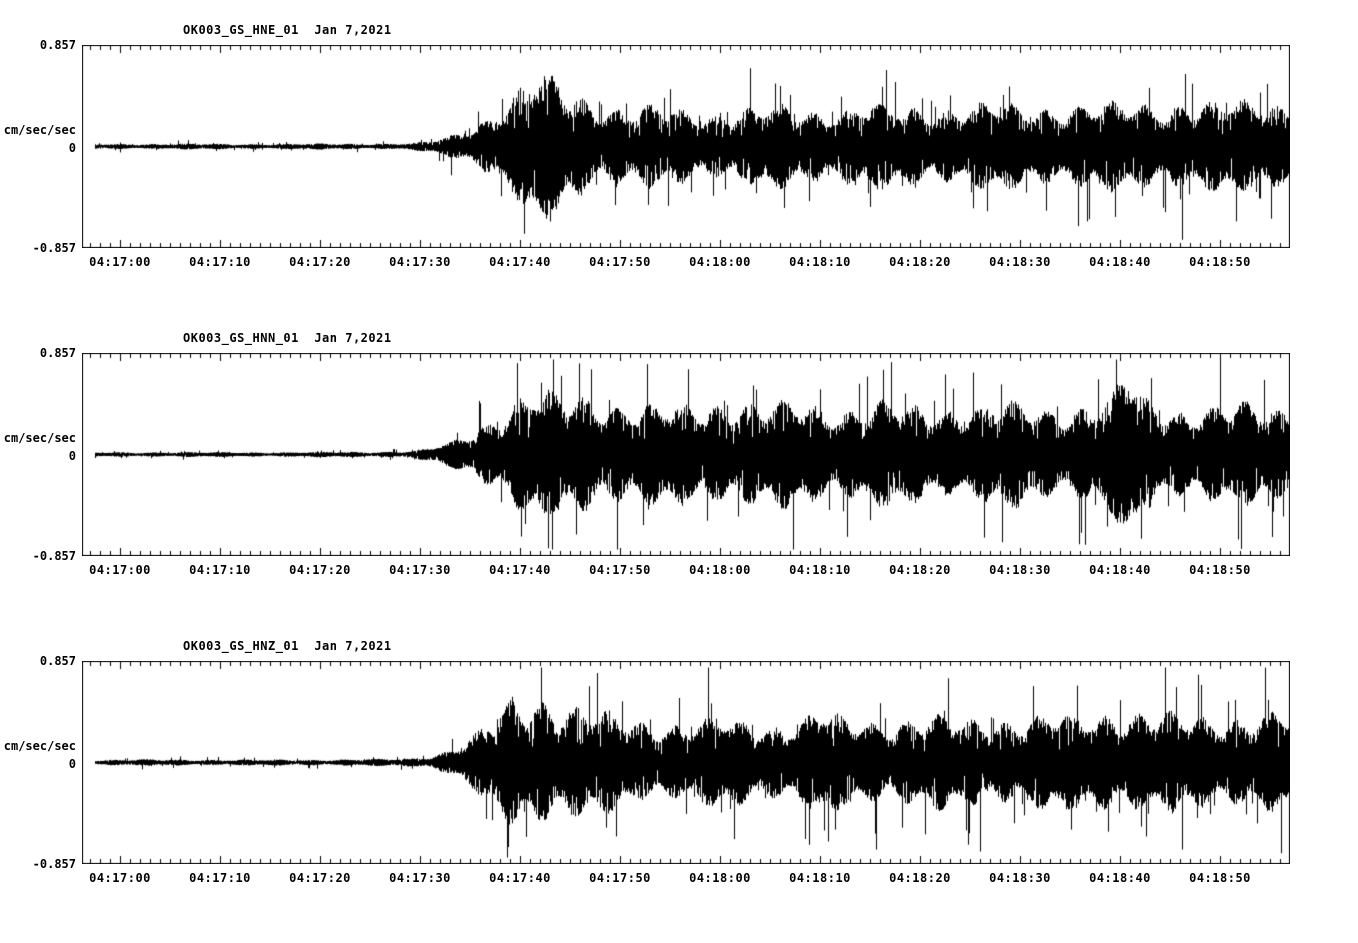 This screenshot has width=1358, height=943. What do you see at coordinates (287, 30) in the screenshot?
I see `chart-title: OK003_GS_HNE_01 Jan 7,2021` at bounding box center [287, 30].